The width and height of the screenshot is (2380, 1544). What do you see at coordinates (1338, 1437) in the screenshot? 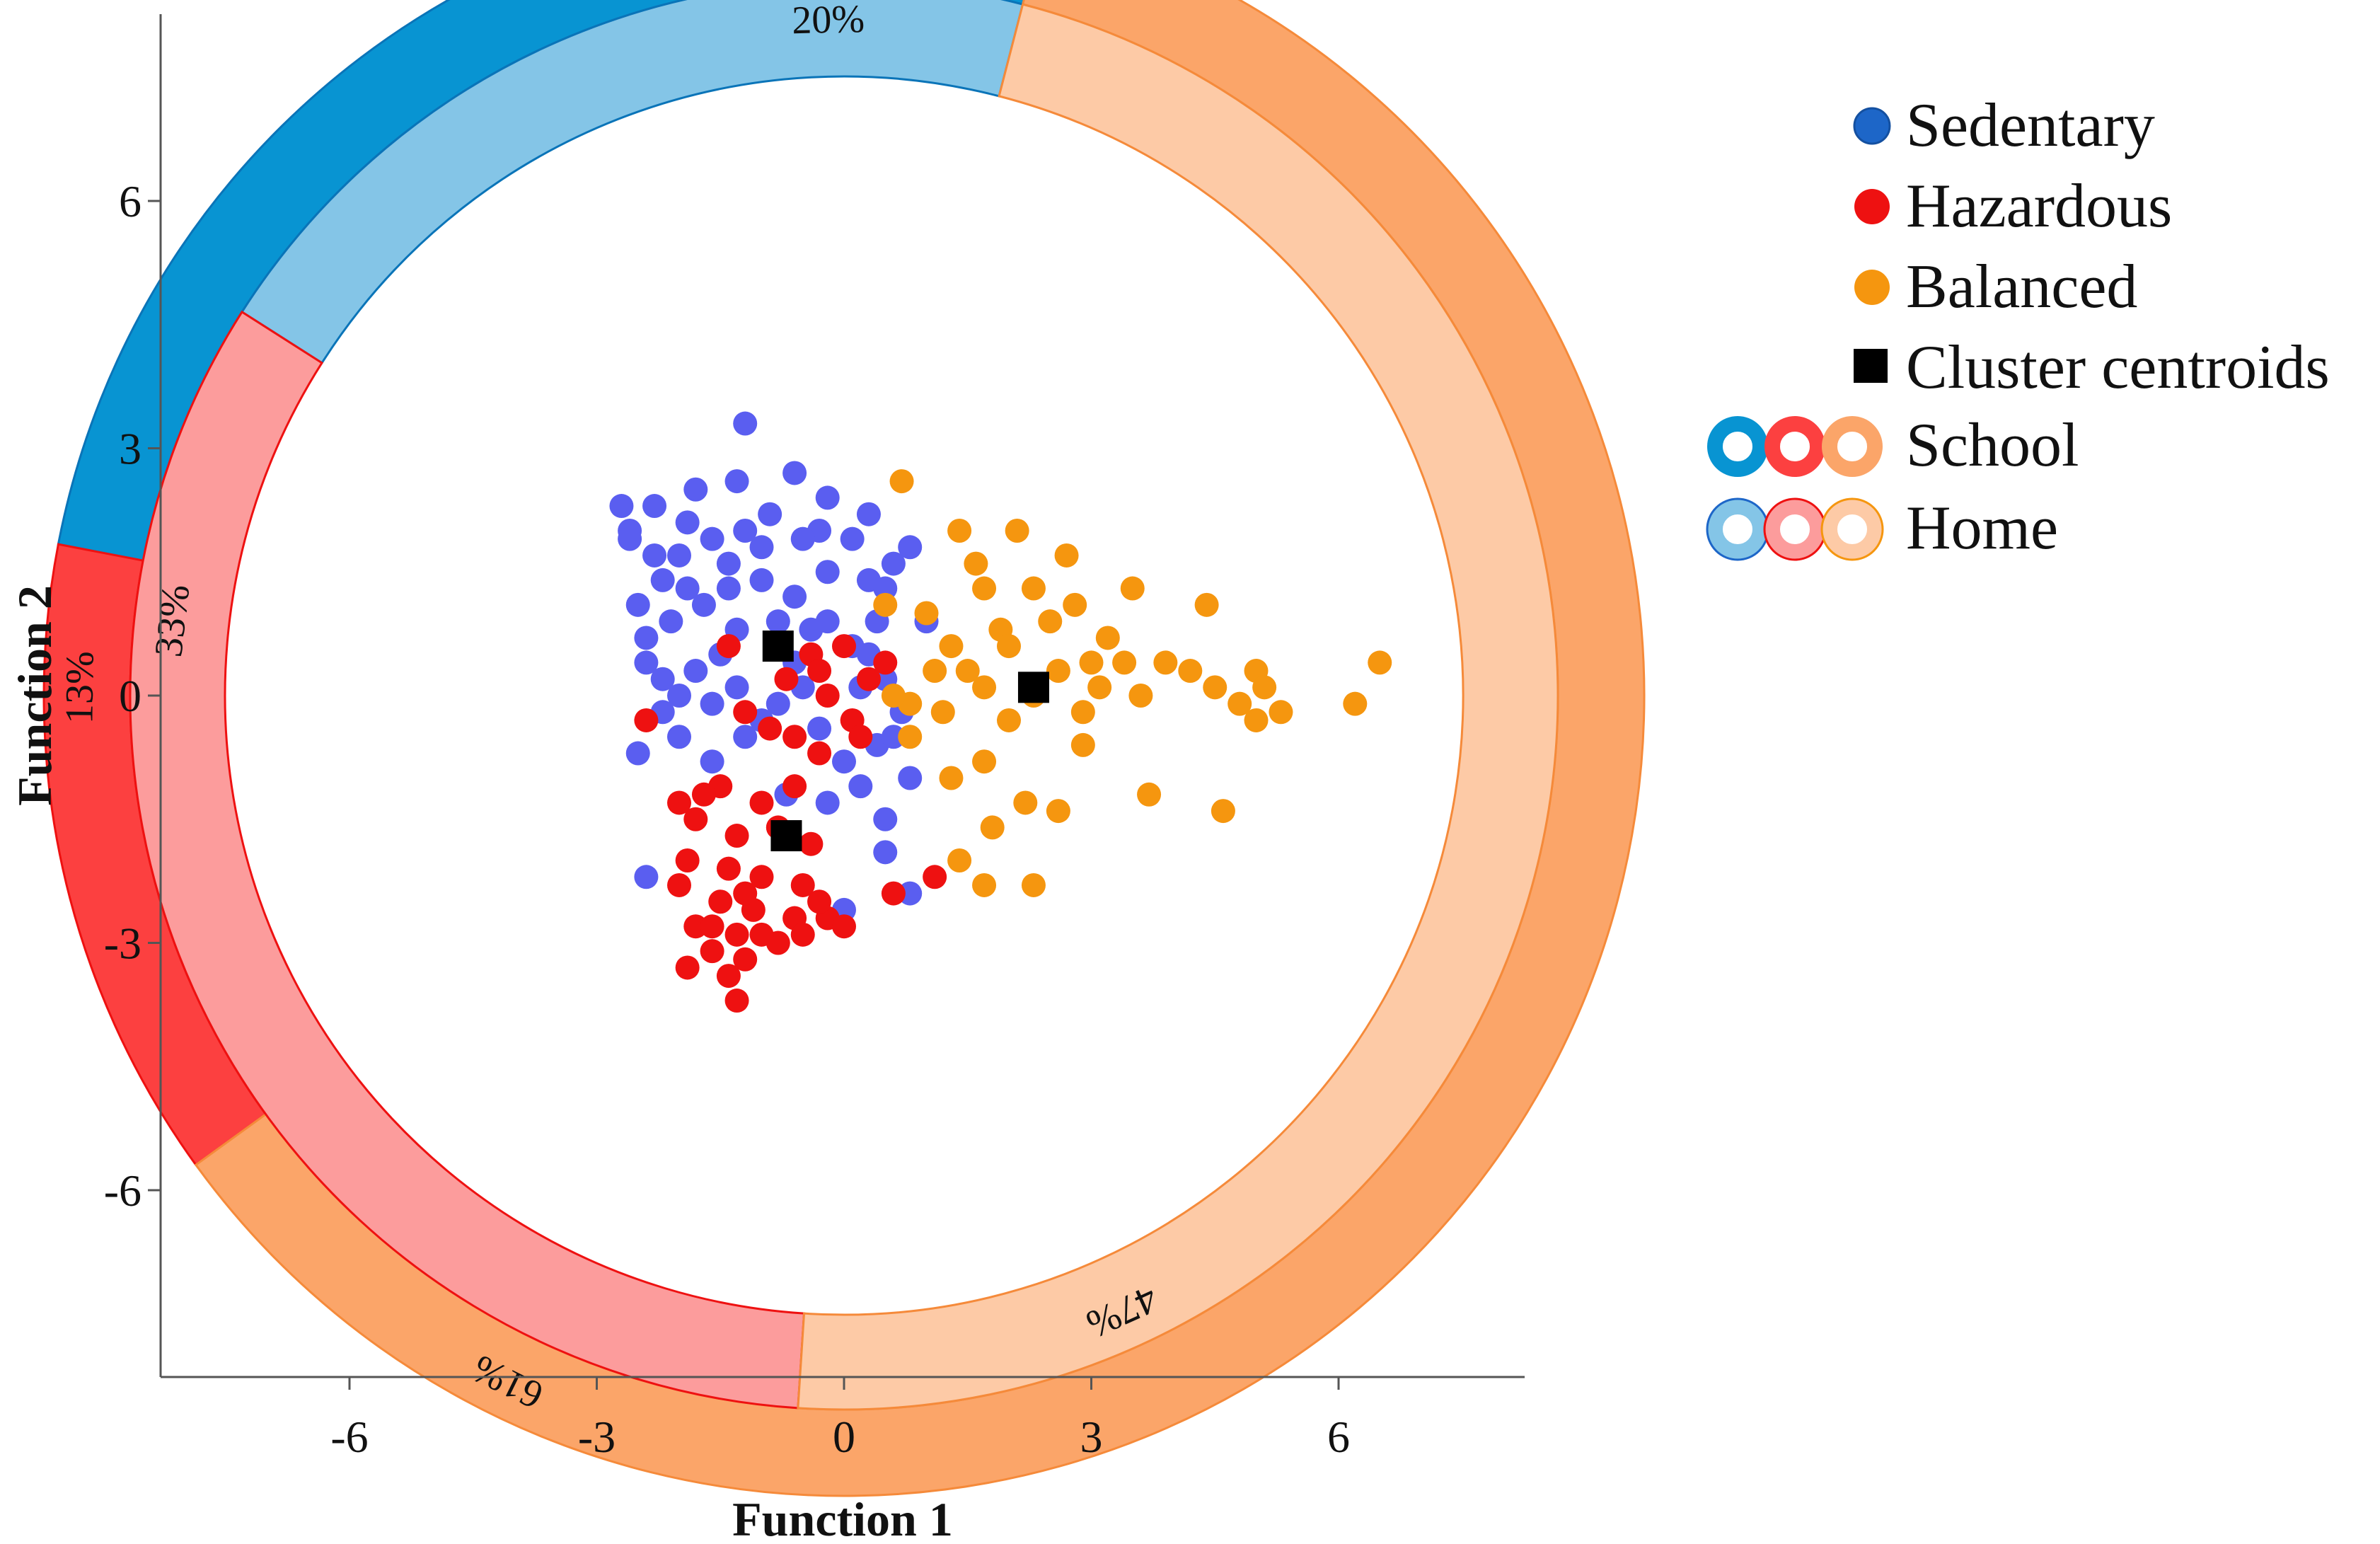
I see `x-tick-label: 6` at bounding box center [1338, 1437].